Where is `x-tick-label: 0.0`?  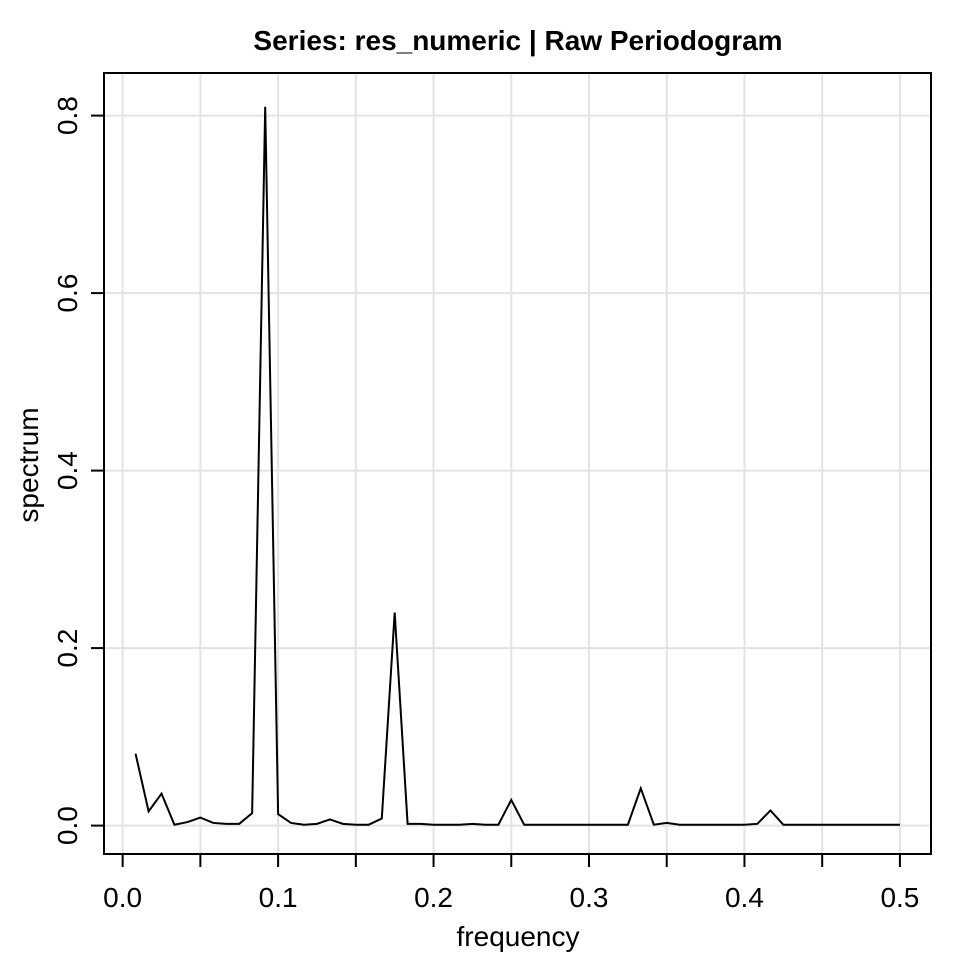
x-tick-label: 0.0 is located at coordinates (122, 897).